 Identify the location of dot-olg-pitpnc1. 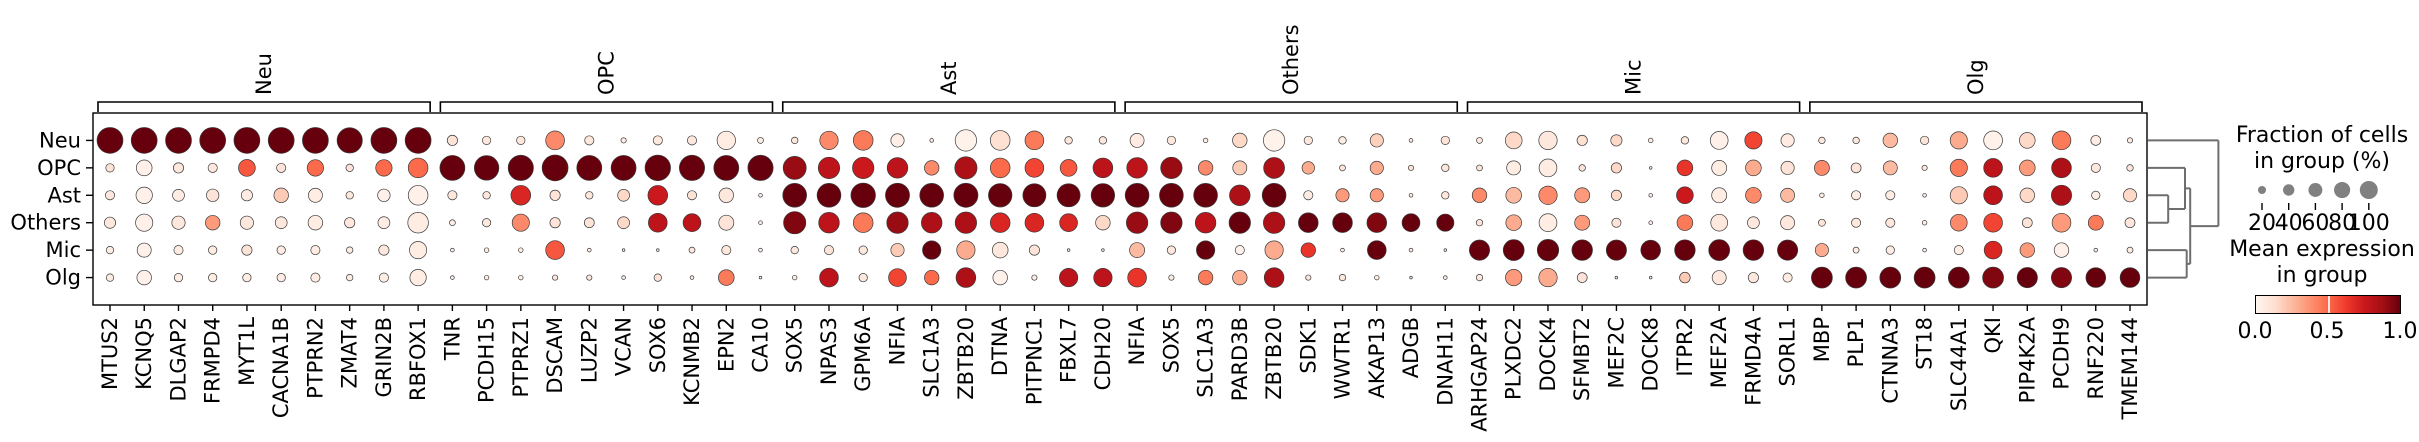
(1034, 277).